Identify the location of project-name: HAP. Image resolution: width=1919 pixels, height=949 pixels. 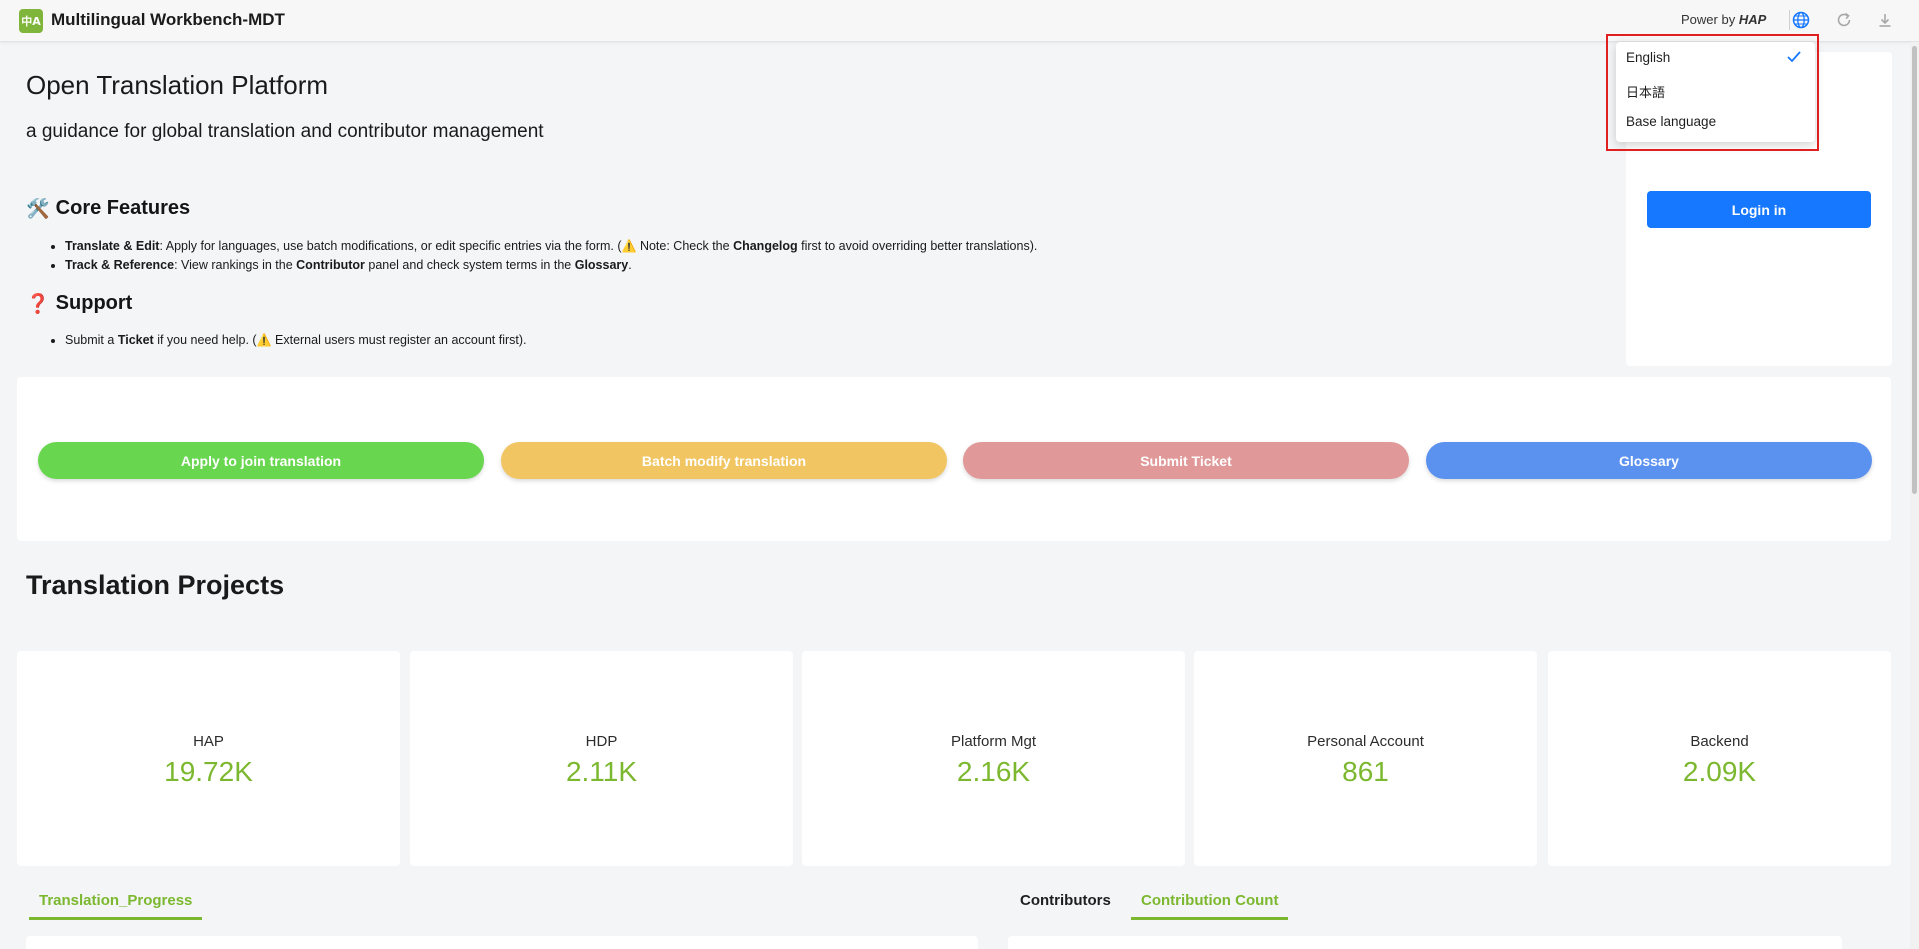
(208, 741).